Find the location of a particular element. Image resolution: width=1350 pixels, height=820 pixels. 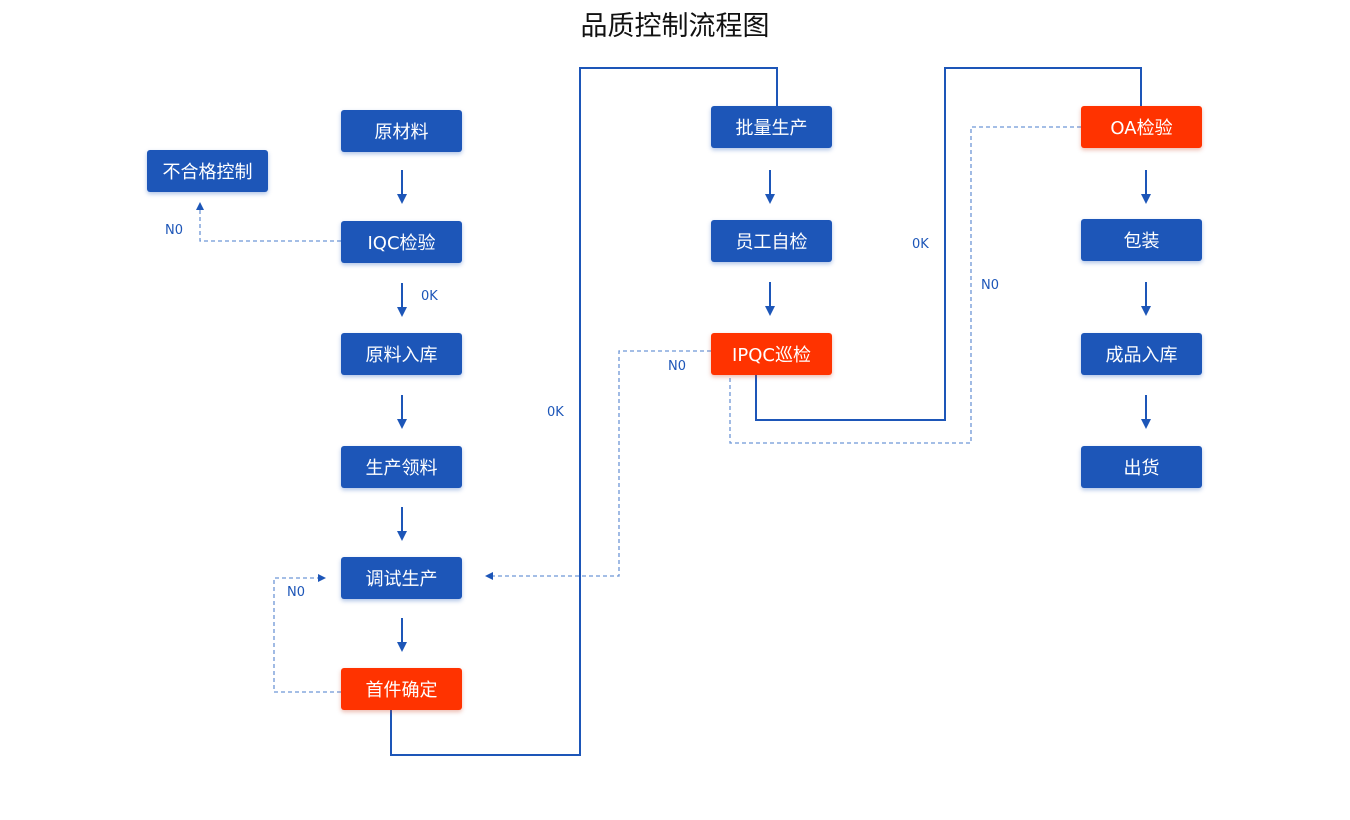

node-oa-inspection: OA检验 is located at coordinates (1141, 127).